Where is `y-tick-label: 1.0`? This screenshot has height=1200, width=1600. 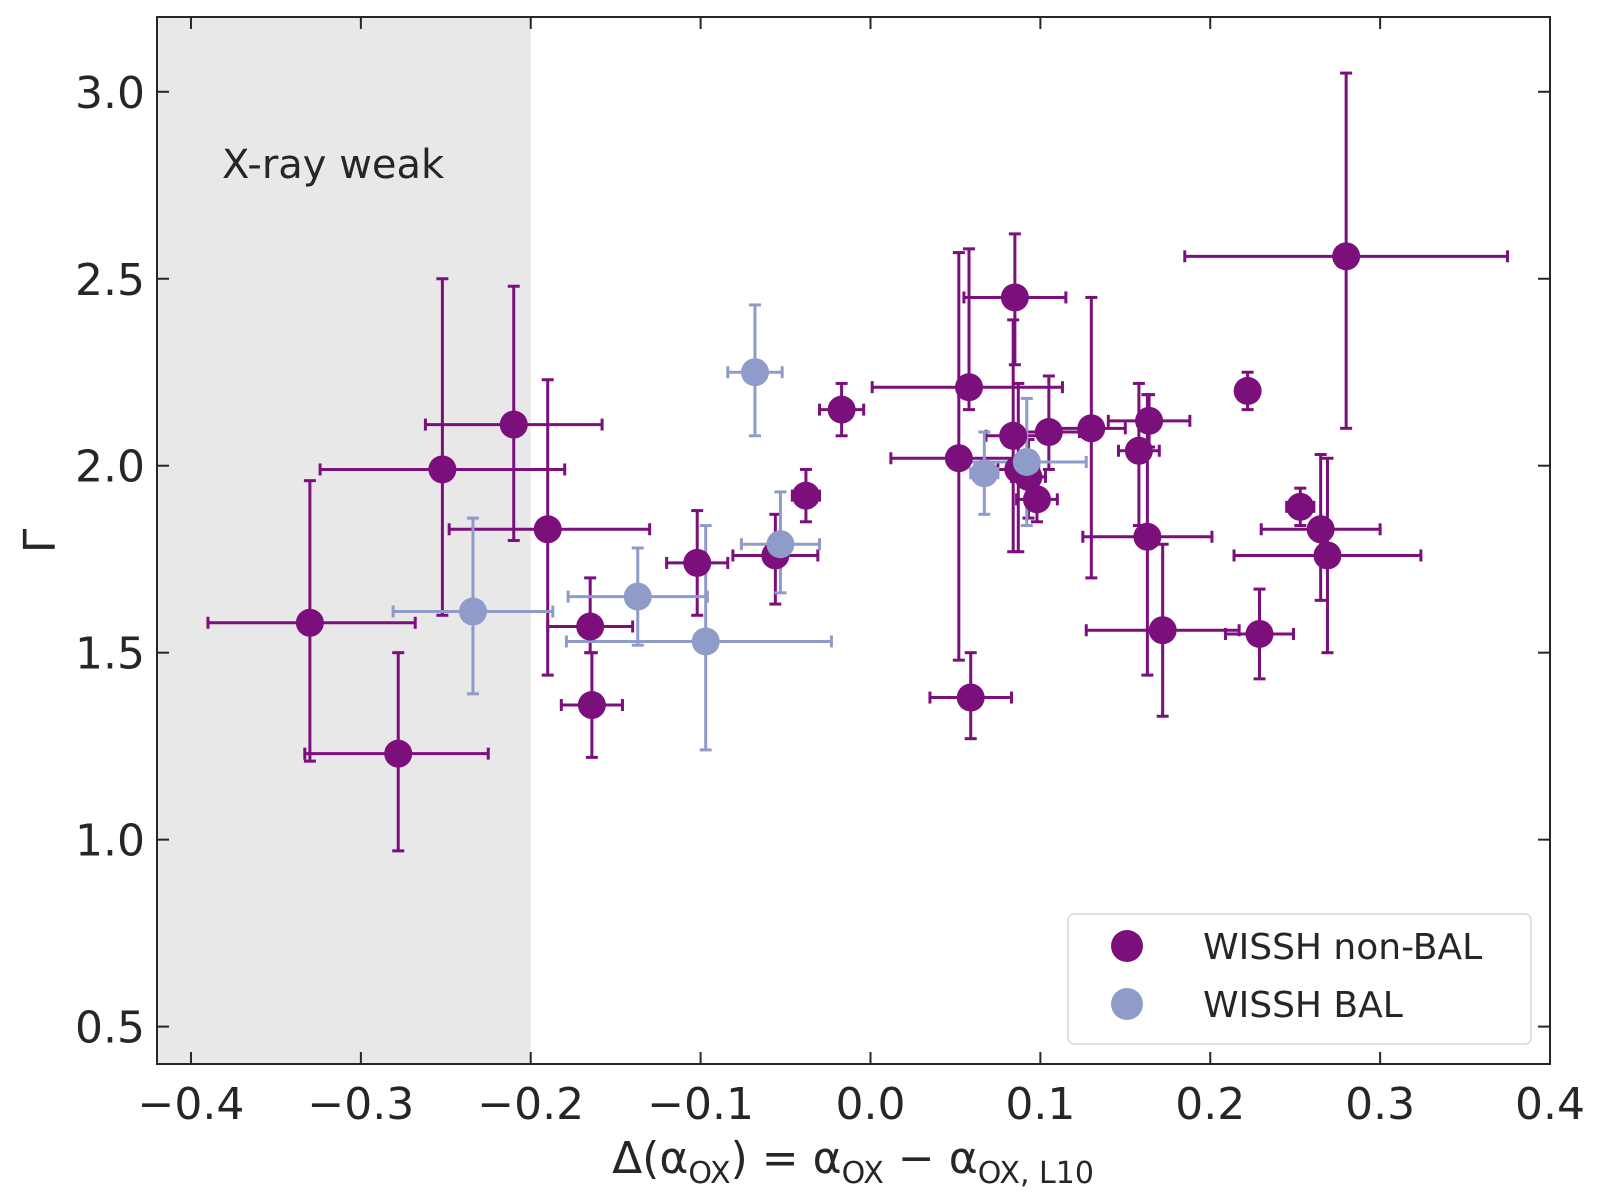 y-tick-label: 1.0 is located at coordinates (110, 841).